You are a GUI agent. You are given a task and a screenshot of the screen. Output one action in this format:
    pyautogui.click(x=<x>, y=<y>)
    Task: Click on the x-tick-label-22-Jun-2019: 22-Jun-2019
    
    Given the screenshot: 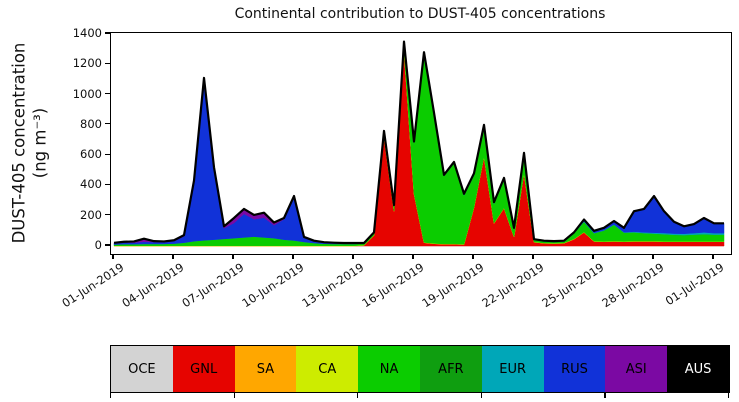 What is the action you would take?
    pyautogui.click(x=513, y=285)
    